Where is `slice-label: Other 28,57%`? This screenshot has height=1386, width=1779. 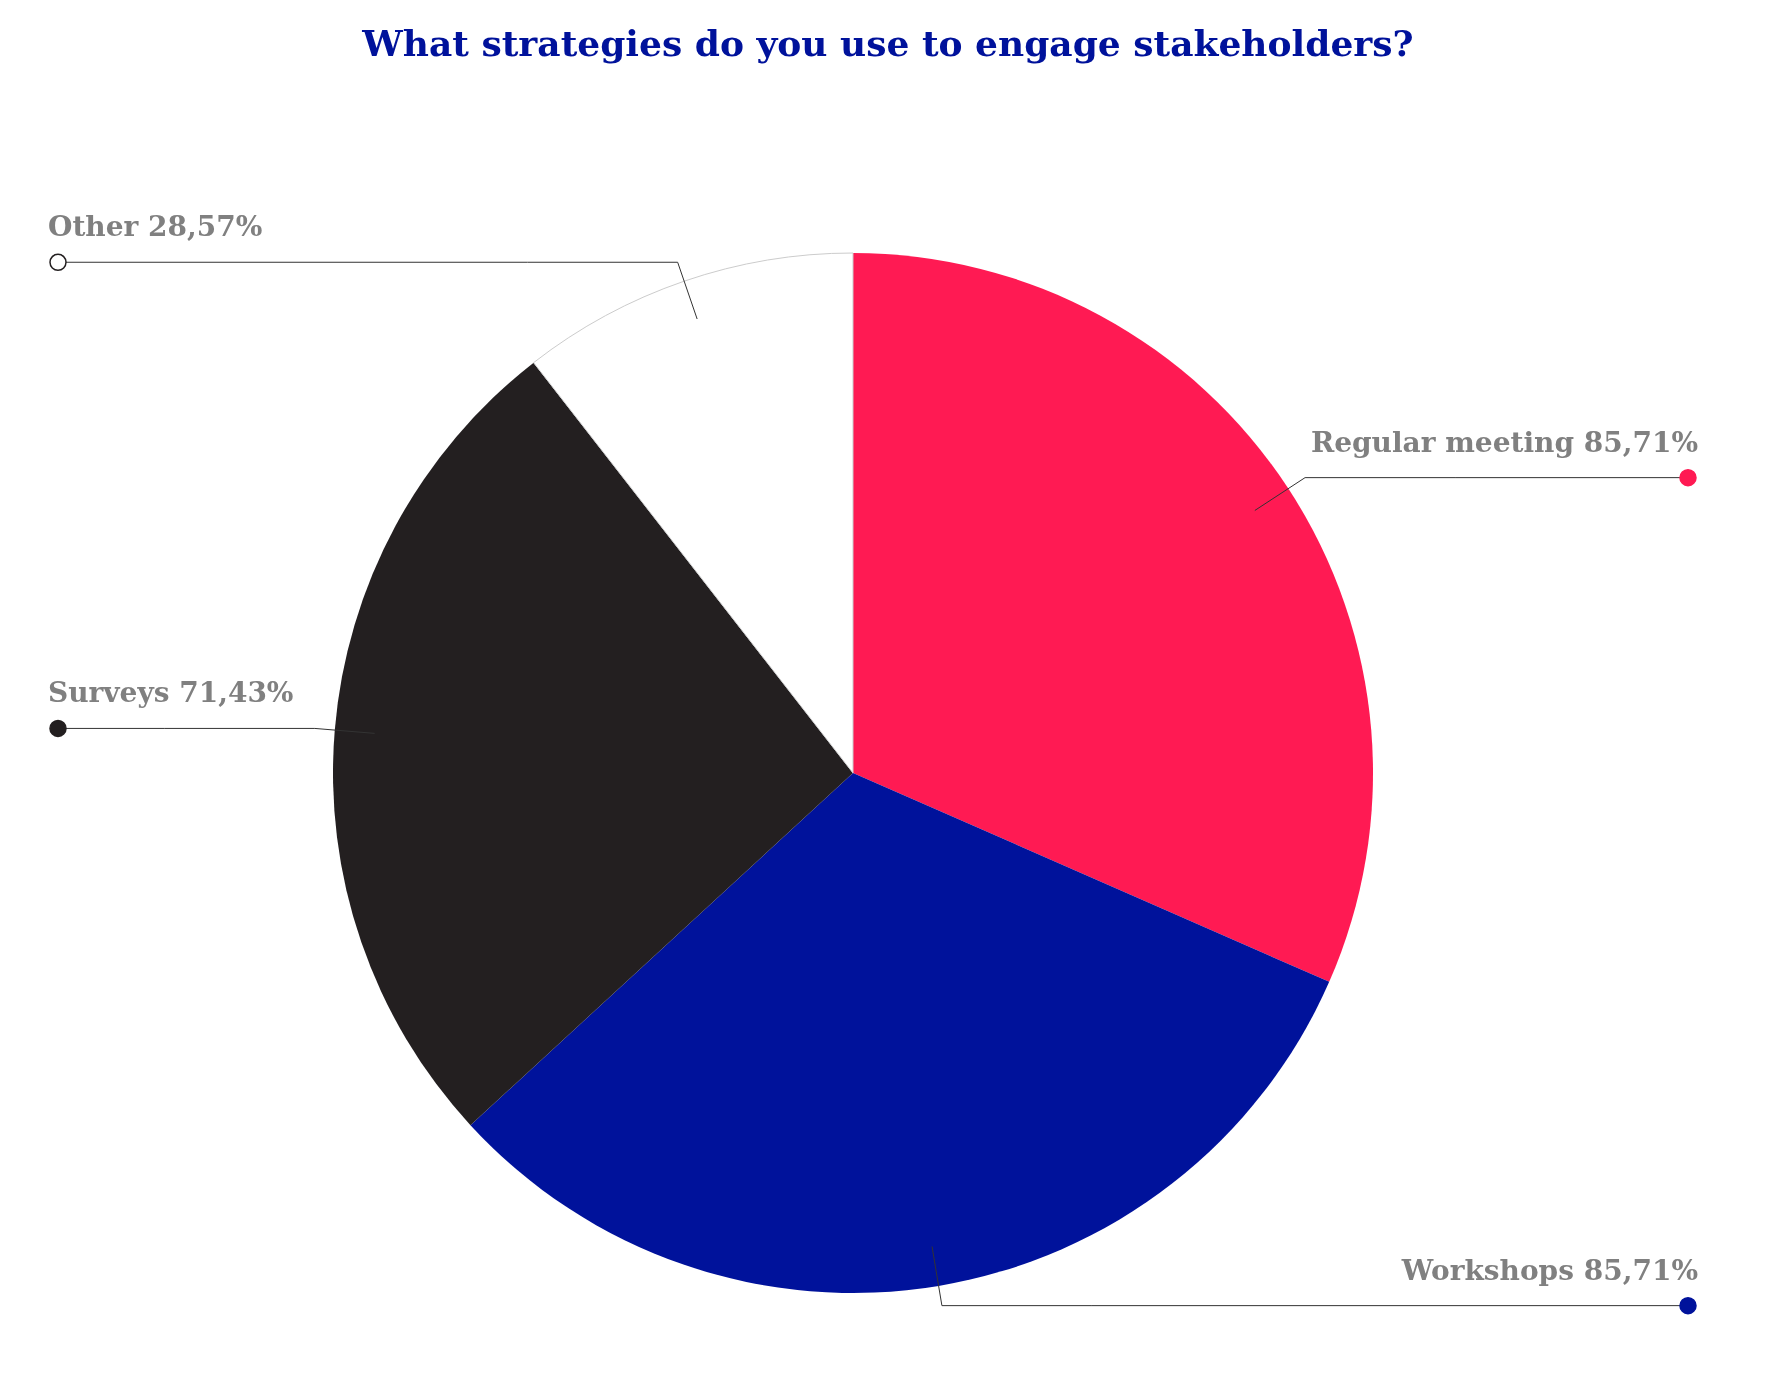
slice-label: Other 28,57% is located at coordinates (155, 227).